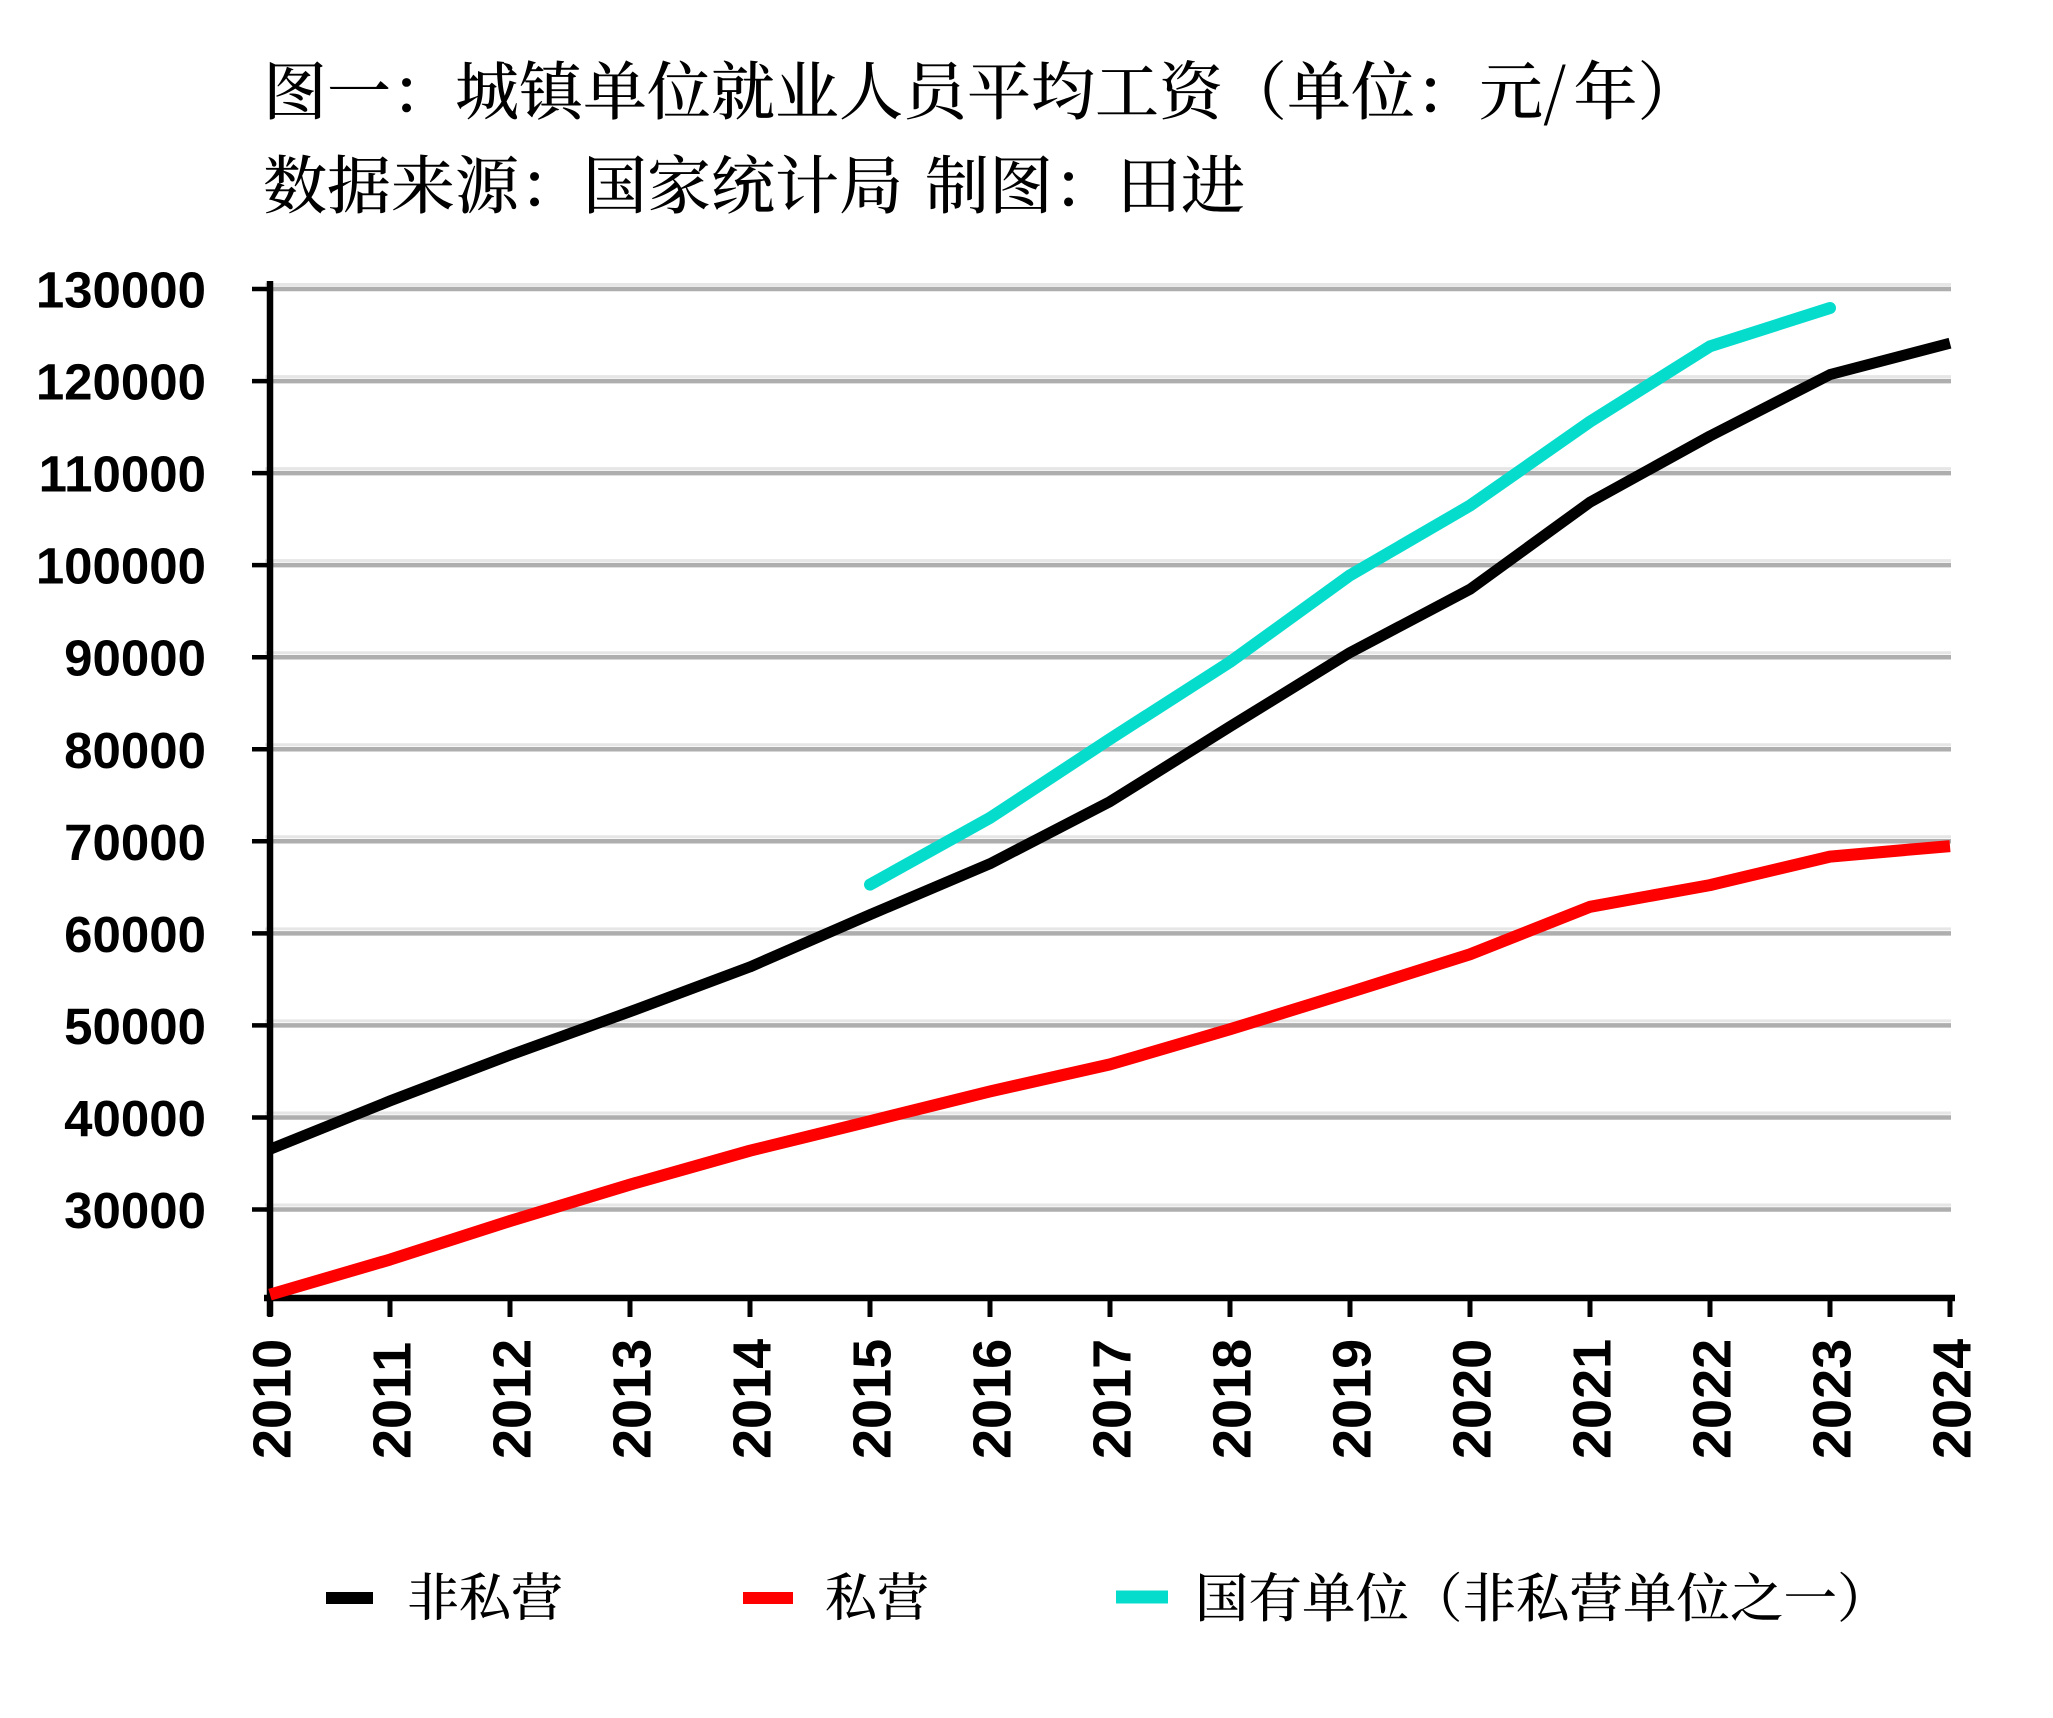 This screenshot has width=2053, height=1718. Describe the element at coordinates (1953, 1399) in the screenshot. I see `svg-text: 2024` at that location.